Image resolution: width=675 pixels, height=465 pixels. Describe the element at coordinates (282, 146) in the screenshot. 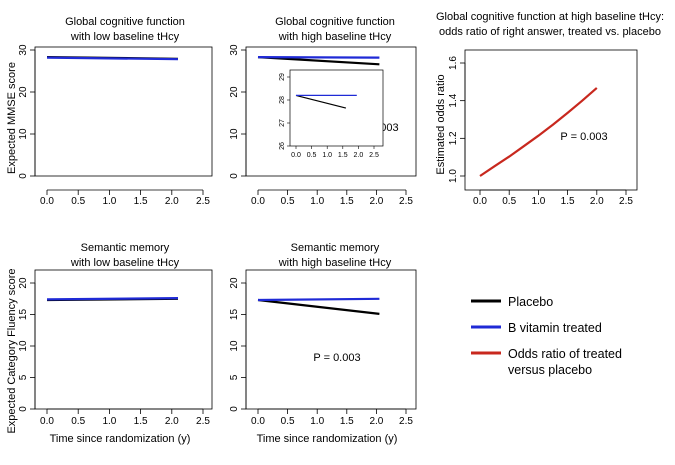

I see `inset-y-tick-label: 26` at that location.